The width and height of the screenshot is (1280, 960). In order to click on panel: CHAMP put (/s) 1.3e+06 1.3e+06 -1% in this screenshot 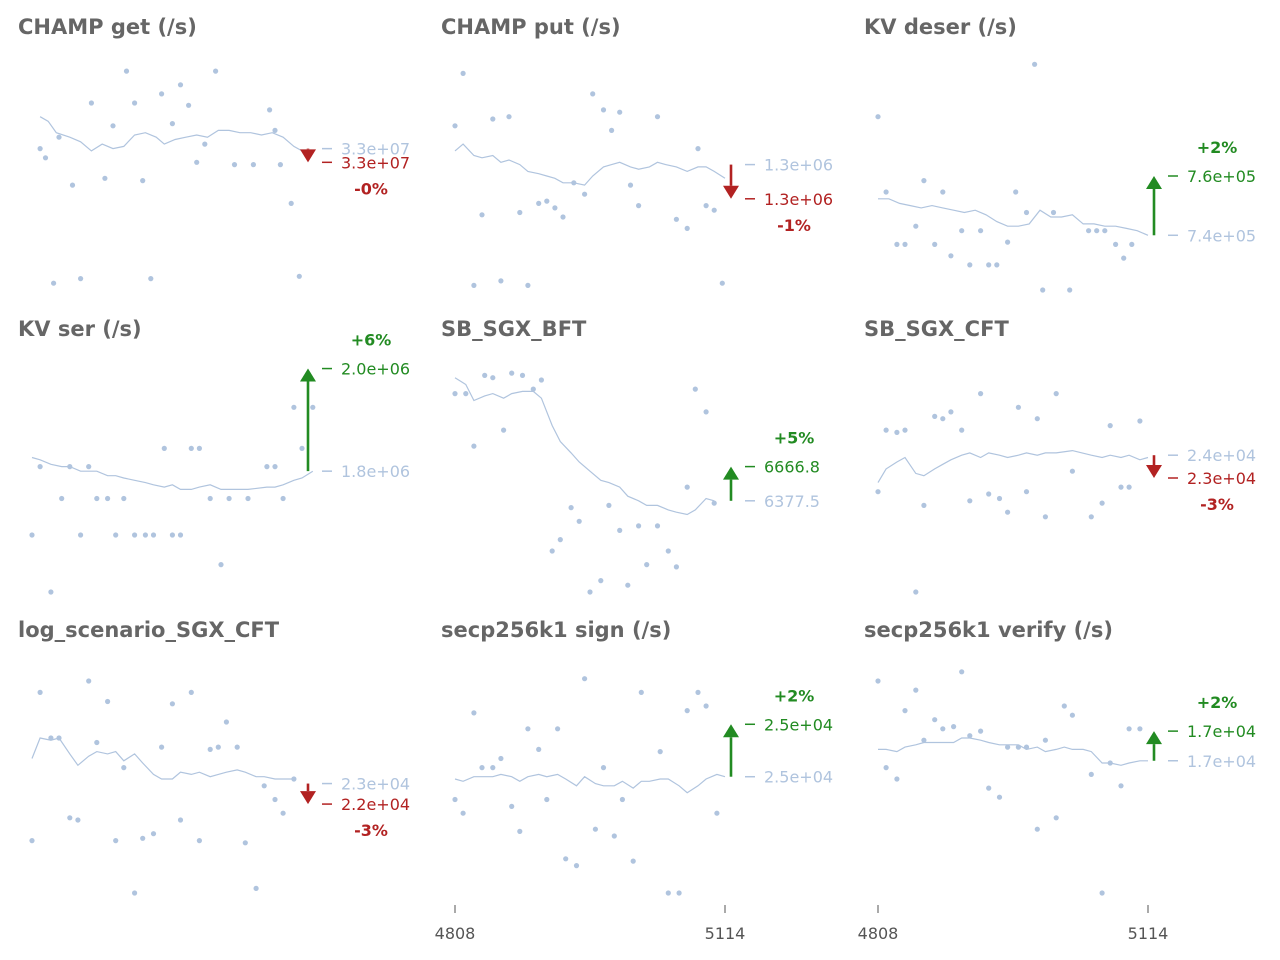, I will do `click(637, 151)`.